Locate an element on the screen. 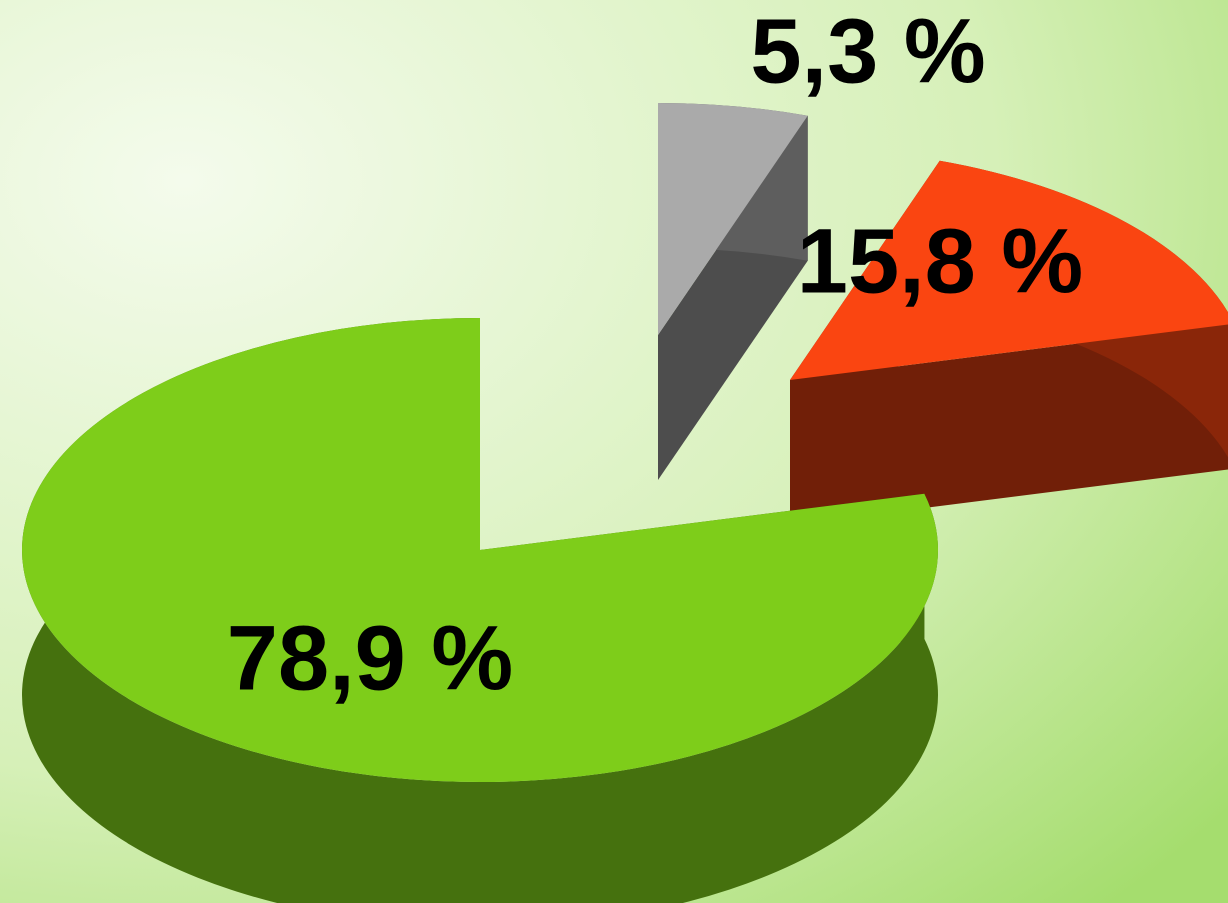 This screenshot has height=903, width=1228. data-label: 15,8 % is located at coordinates (940, 261).